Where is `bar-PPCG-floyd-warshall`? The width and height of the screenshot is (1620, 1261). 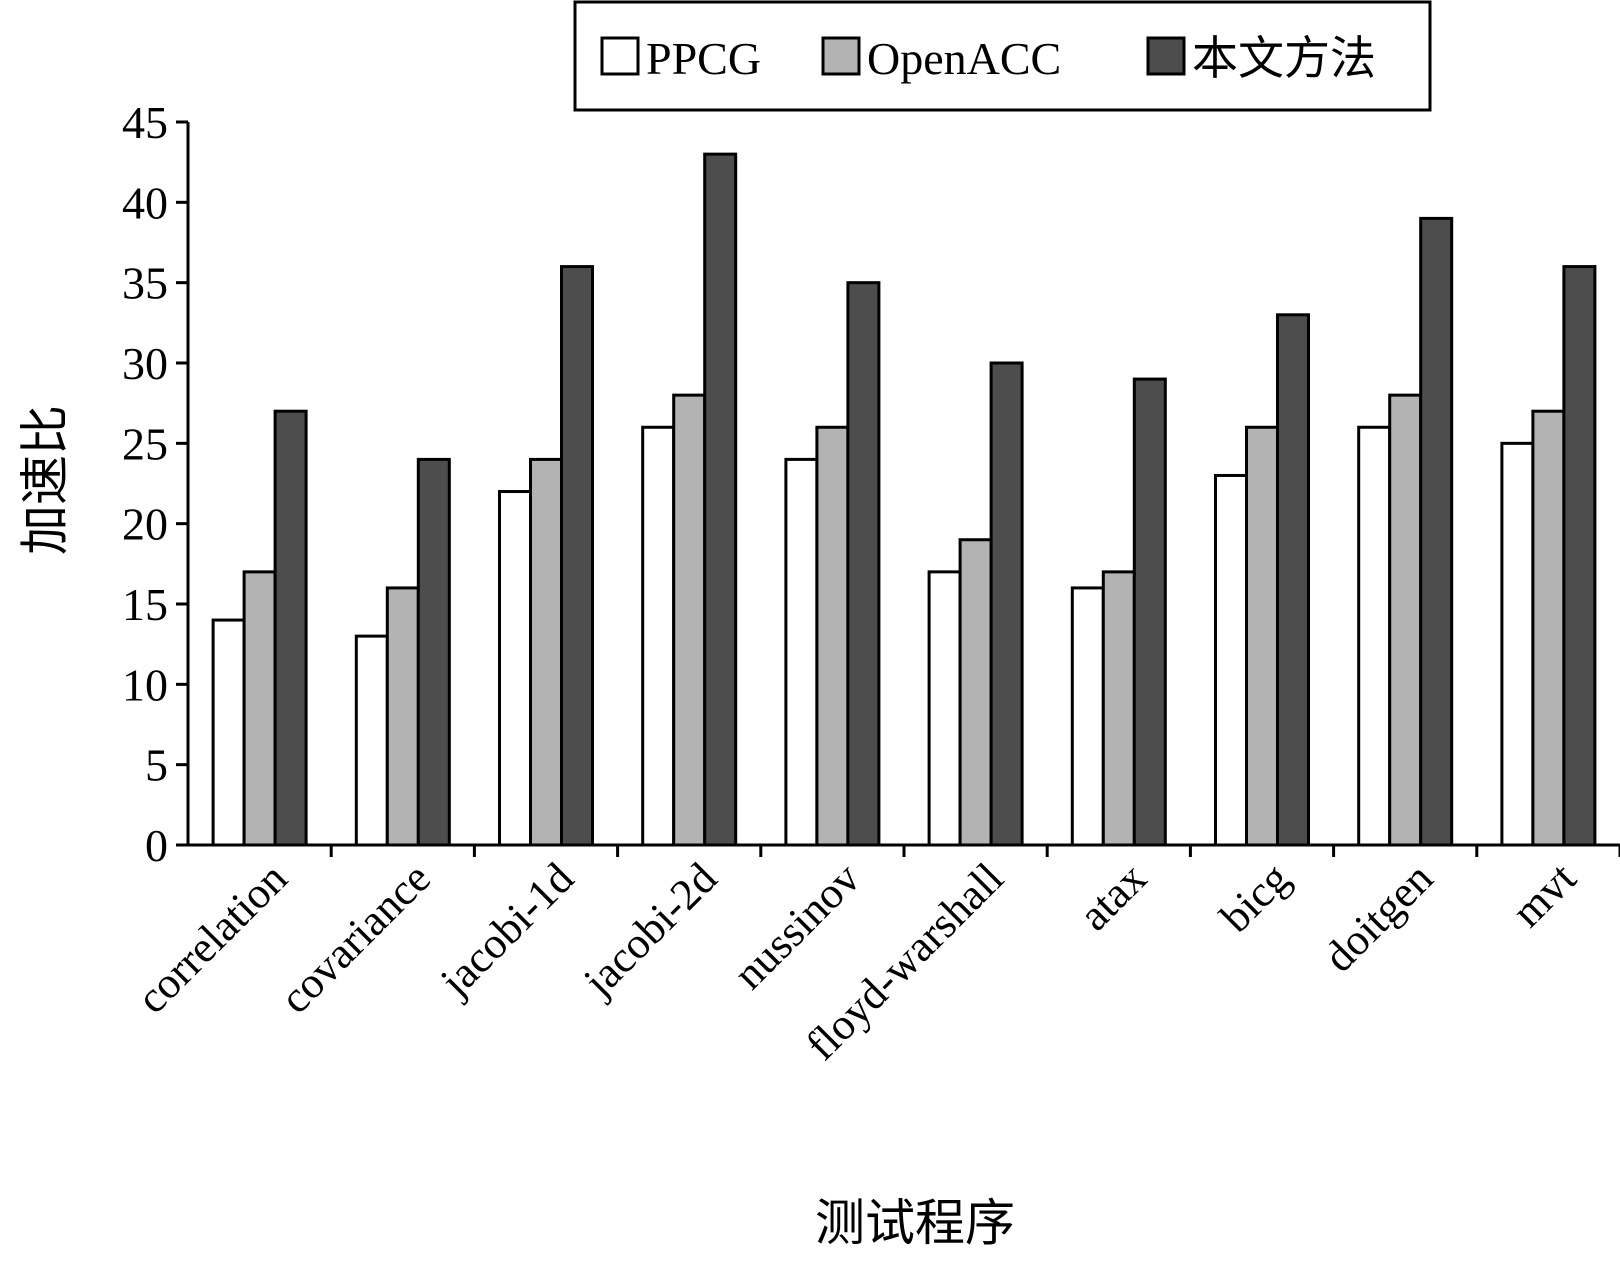
bar-PPCG-floyd-warshall is located at coordinates (944, 708).